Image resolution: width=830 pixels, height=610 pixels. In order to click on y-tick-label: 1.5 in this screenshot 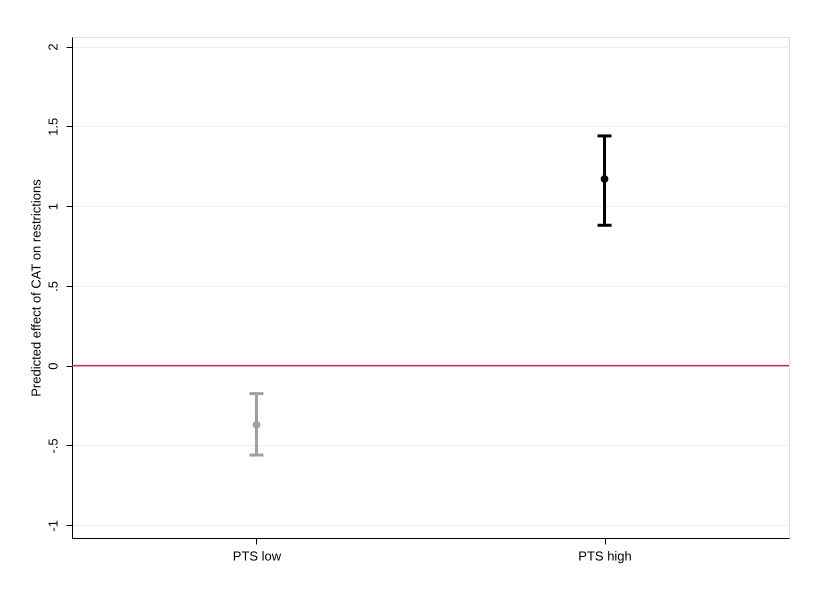, I will do `click(53, 127)`.